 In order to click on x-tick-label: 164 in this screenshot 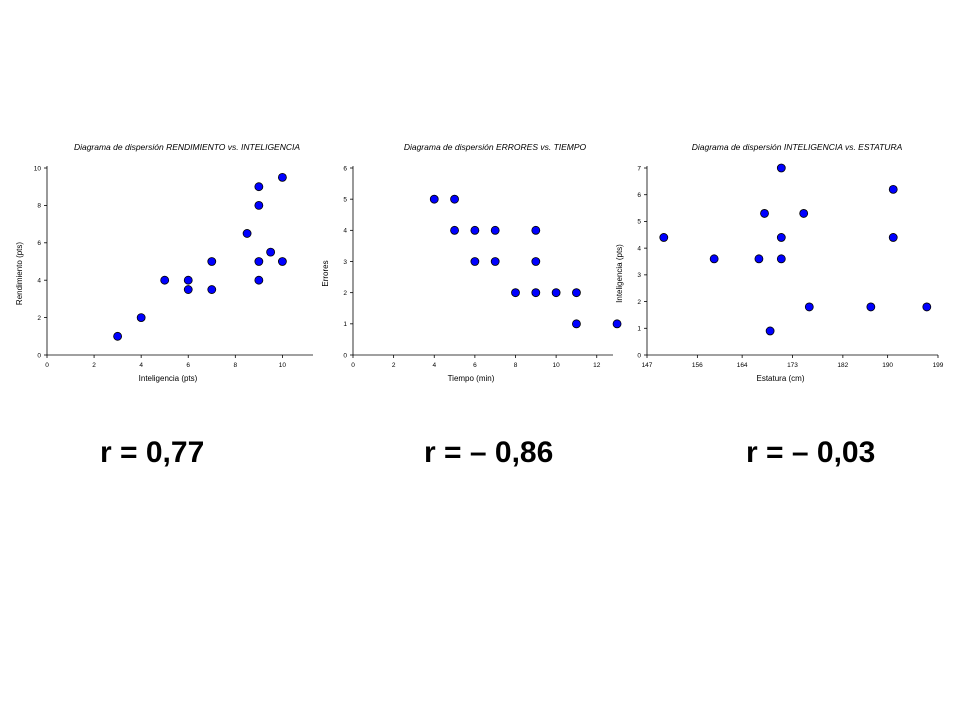, I will do `click(742, 365)`.